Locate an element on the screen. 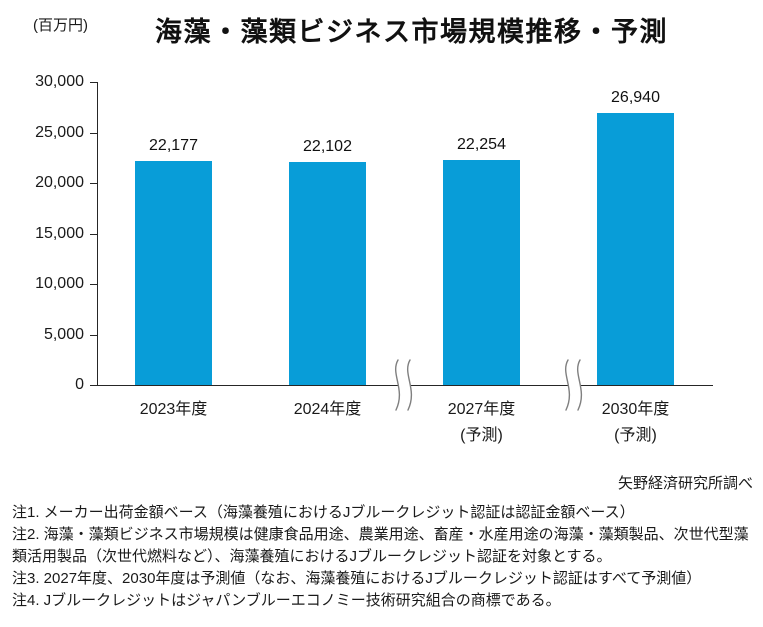 This screenshot has height=627, width=763. y-axis-tick-label: 5,000 is located at coordinates (63, 334).